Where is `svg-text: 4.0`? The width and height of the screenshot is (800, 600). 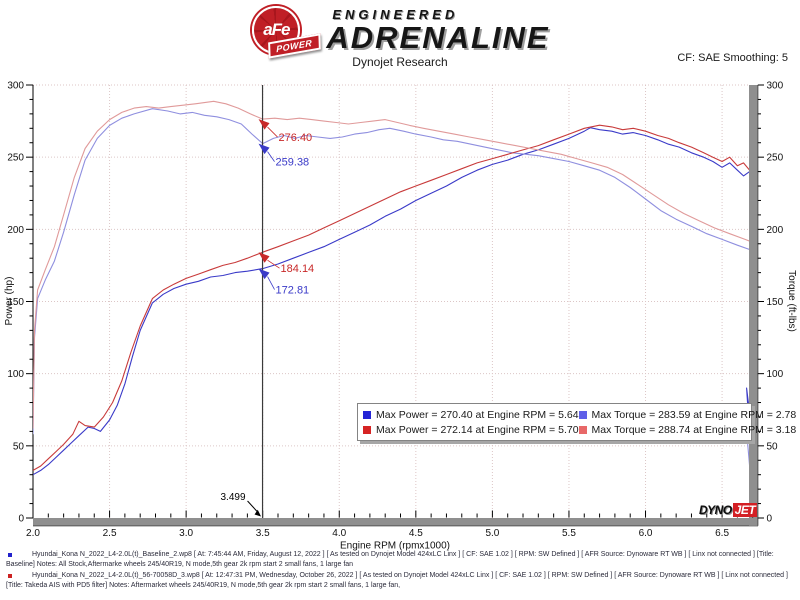
svg-text: 4.0 is located at coordinates (339, 533).